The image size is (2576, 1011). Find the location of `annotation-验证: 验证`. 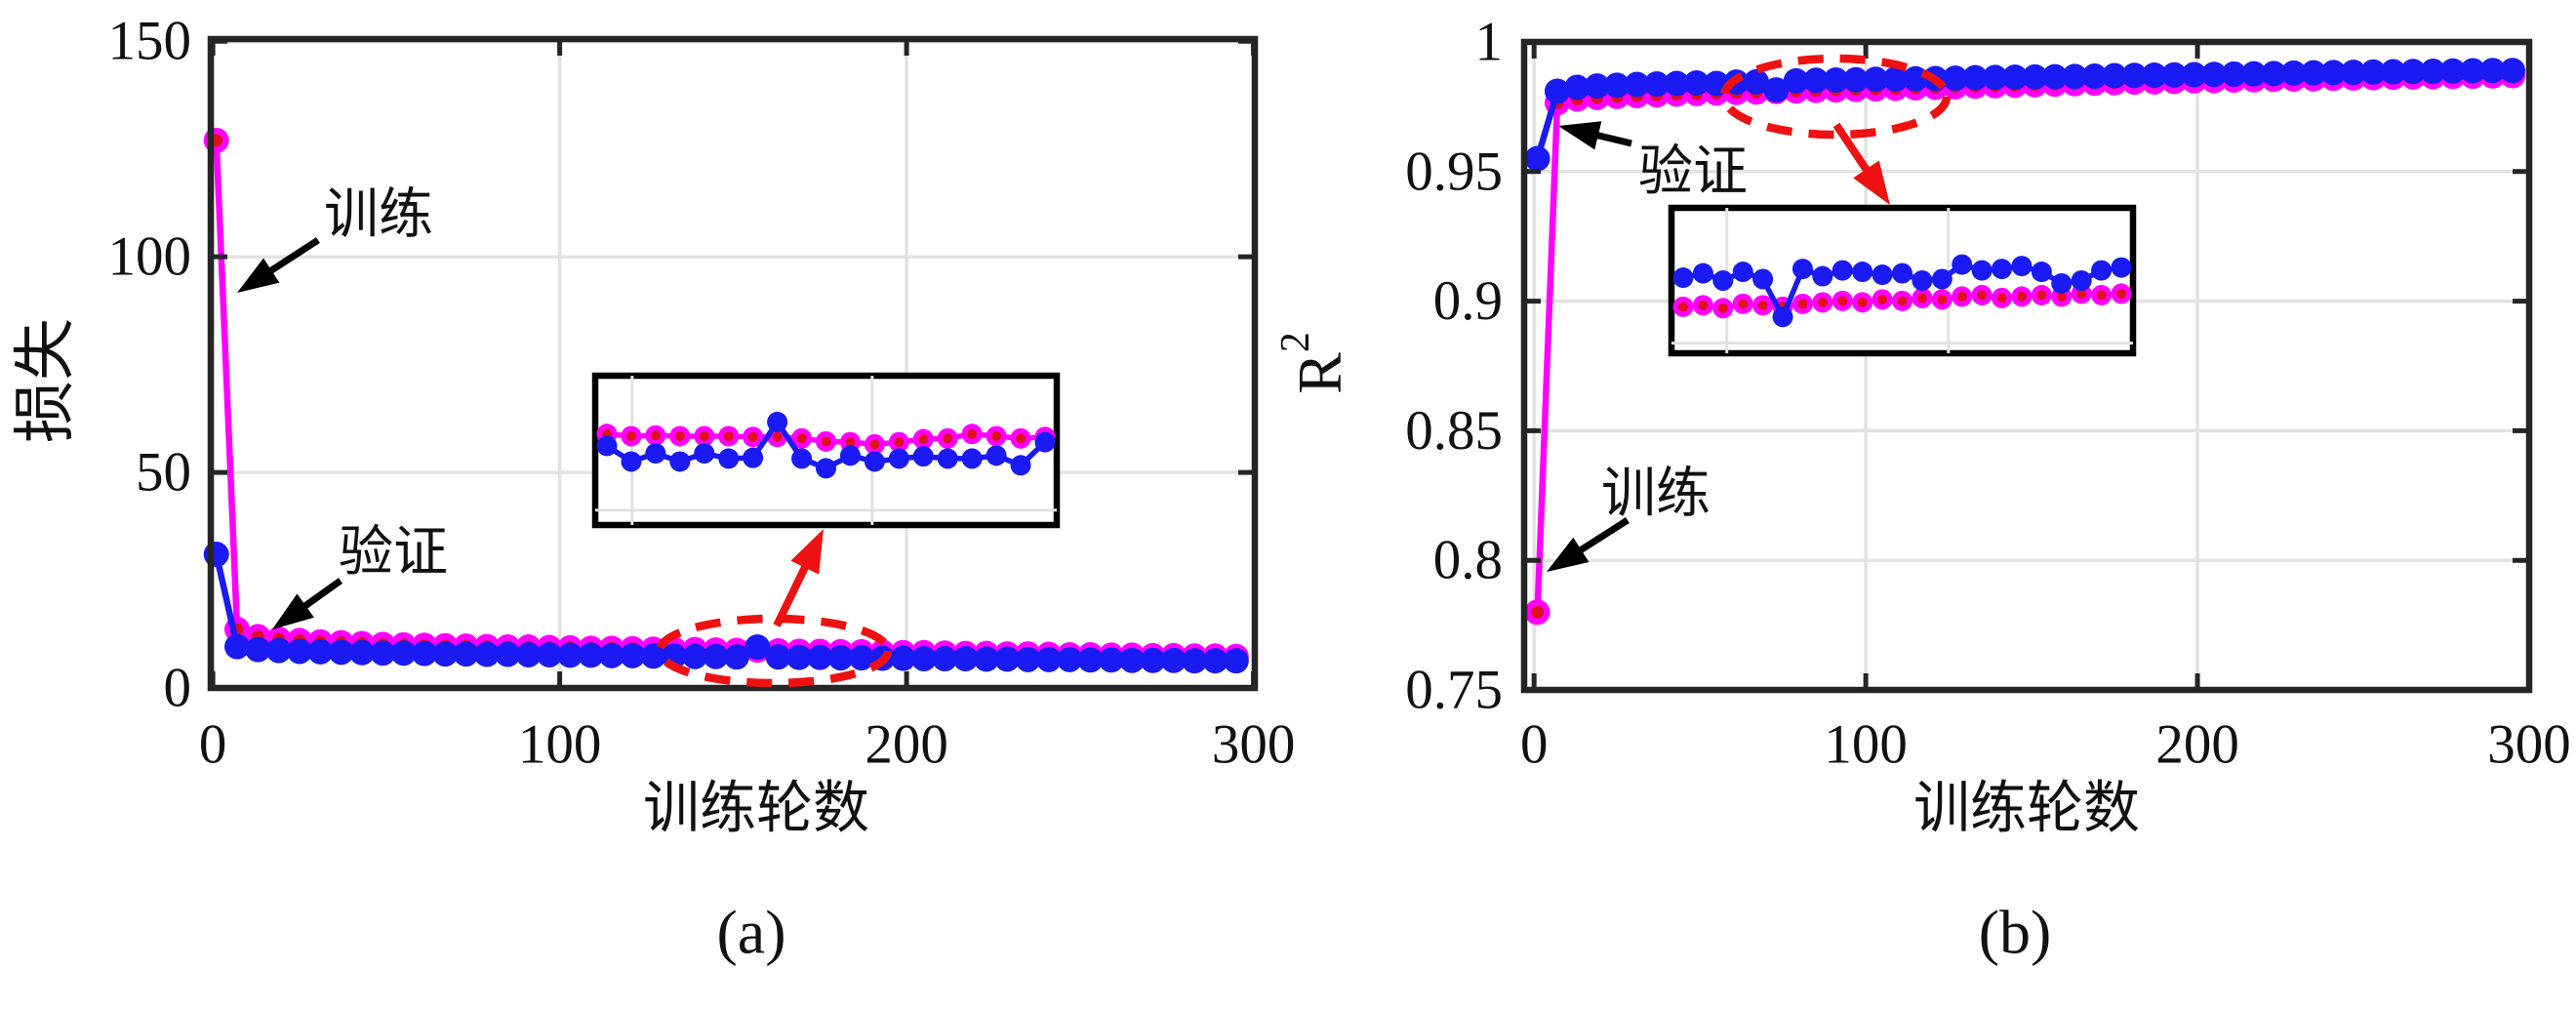

annotation-验证: 验证 is located at coordinates (360, 575).